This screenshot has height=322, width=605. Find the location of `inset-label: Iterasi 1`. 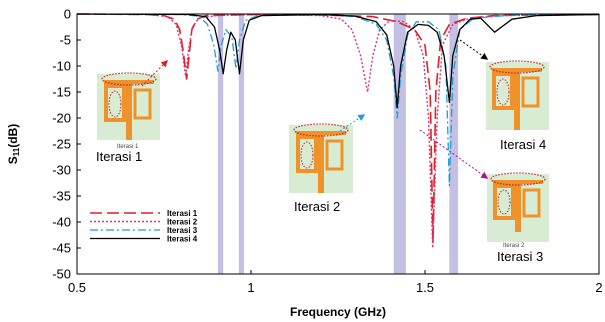

inset-label: Iterasi 1 is located at coordinates (119, 156).